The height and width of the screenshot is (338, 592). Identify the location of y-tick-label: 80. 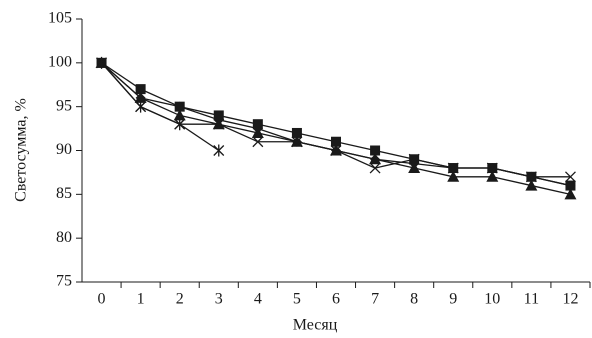
(64, 237).